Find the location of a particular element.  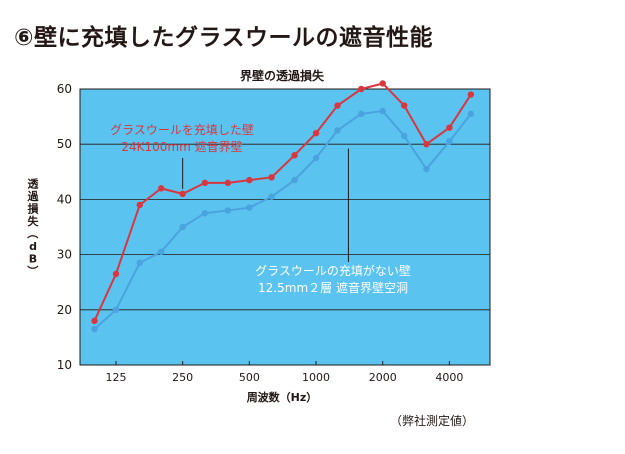

x-axis-ticks: 125 250 500 1000 2000 4000 is located at coordinates (284, 372).